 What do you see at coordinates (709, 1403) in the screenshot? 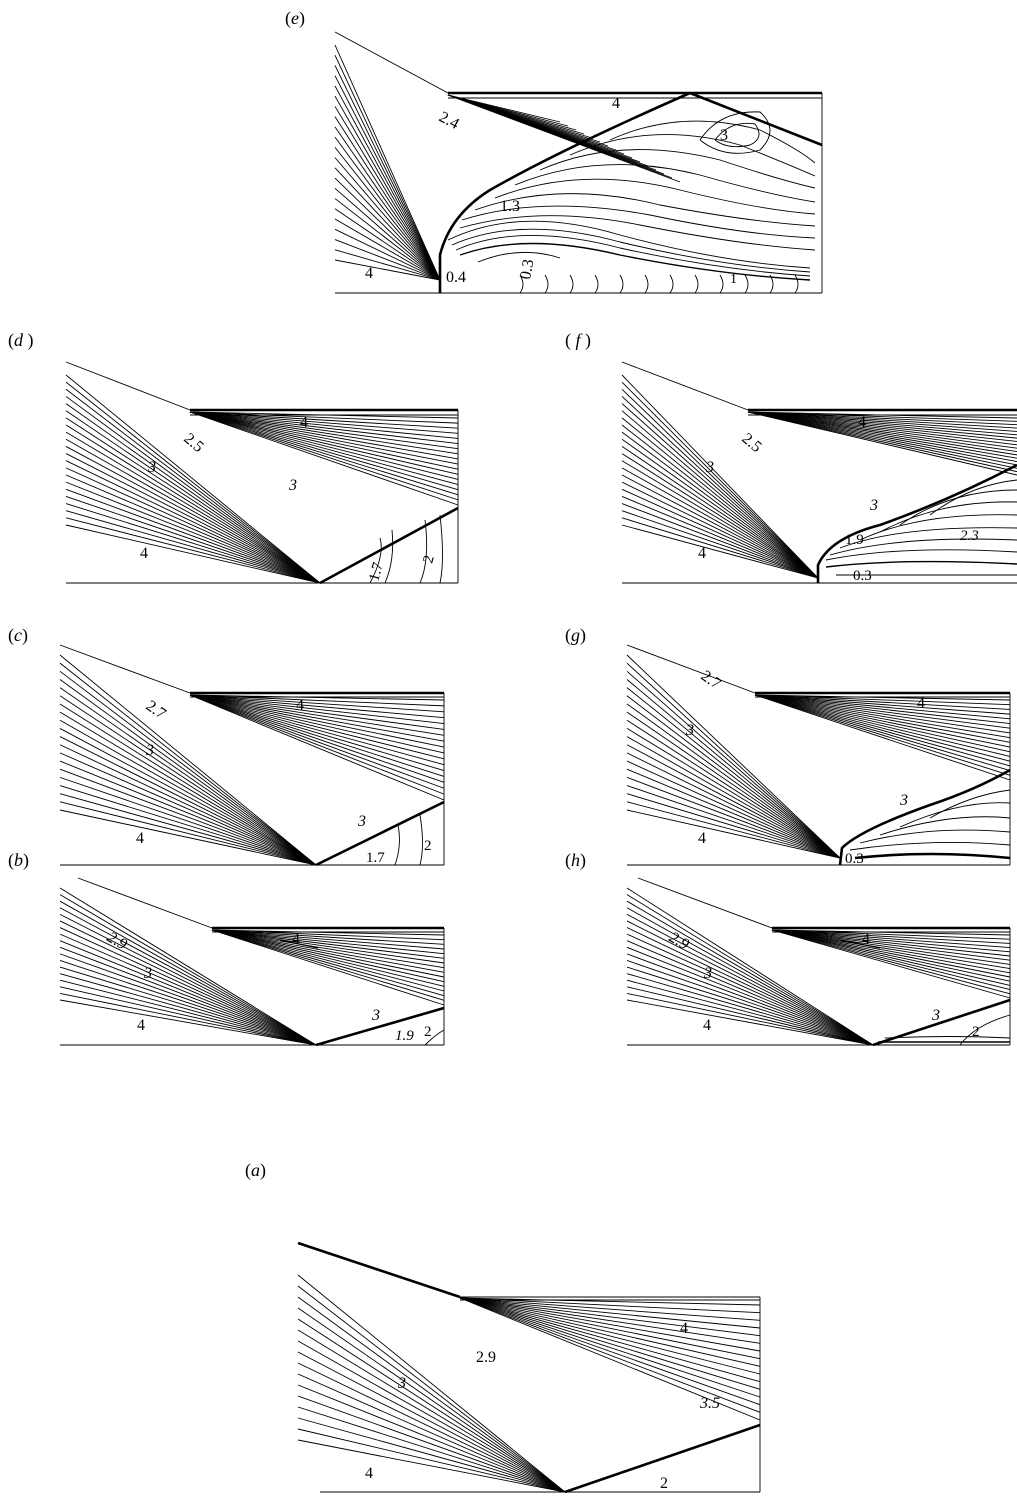
I see `panel-a-label: 3.5` at bounding box center [709, 1403].